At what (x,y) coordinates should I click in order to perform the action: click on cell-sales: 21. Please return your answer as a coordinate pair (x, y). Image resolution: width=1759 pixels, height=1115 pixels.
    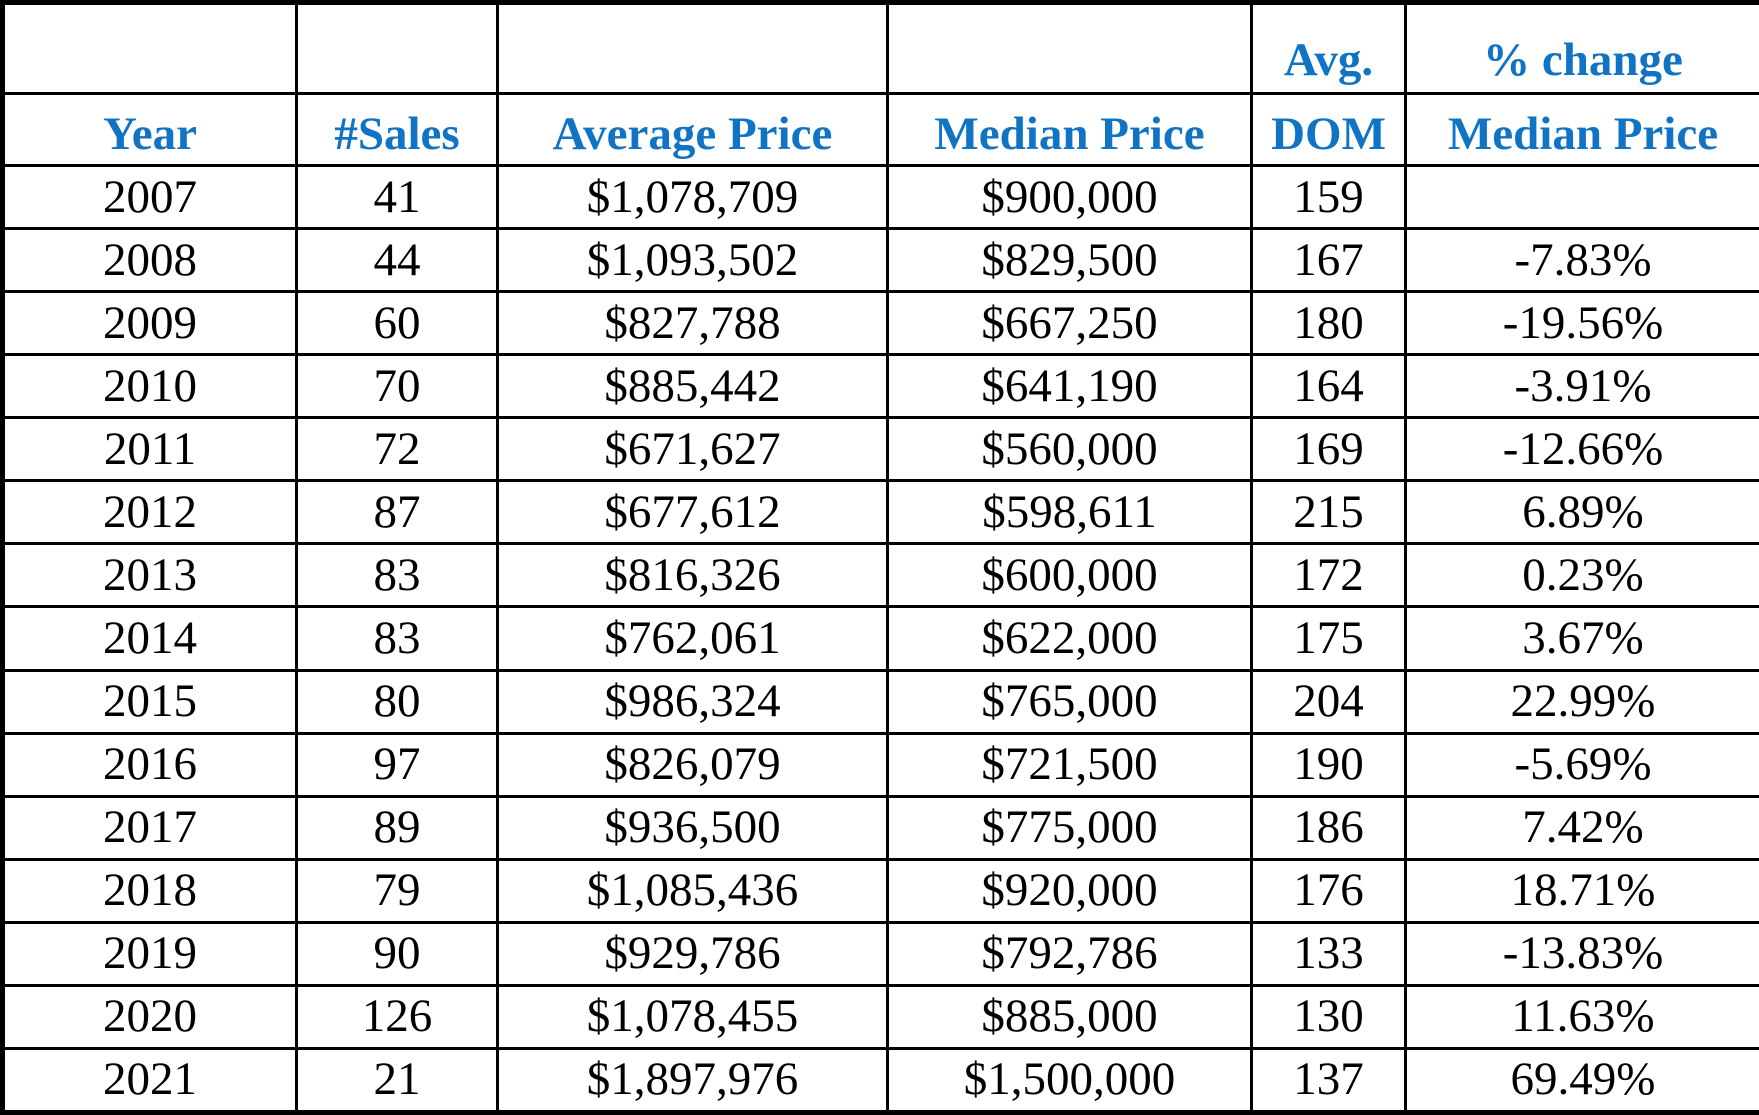
    Looking at the image, I should click on (397, 1080).